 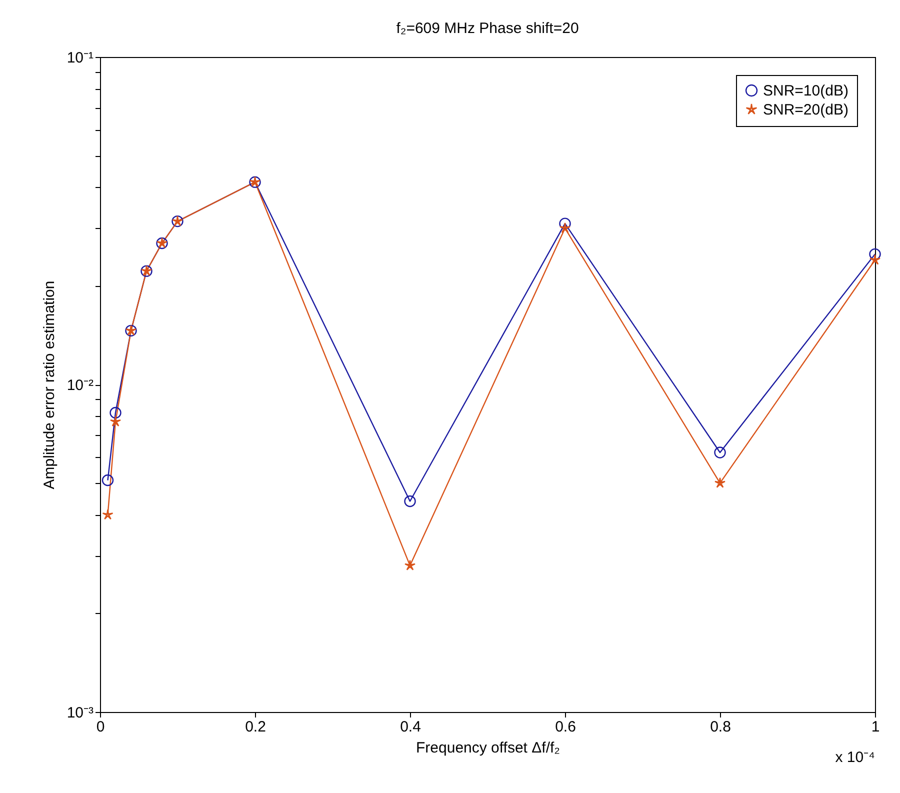 I want to click on x-tick-label: 1, so click(x=875, y=727).